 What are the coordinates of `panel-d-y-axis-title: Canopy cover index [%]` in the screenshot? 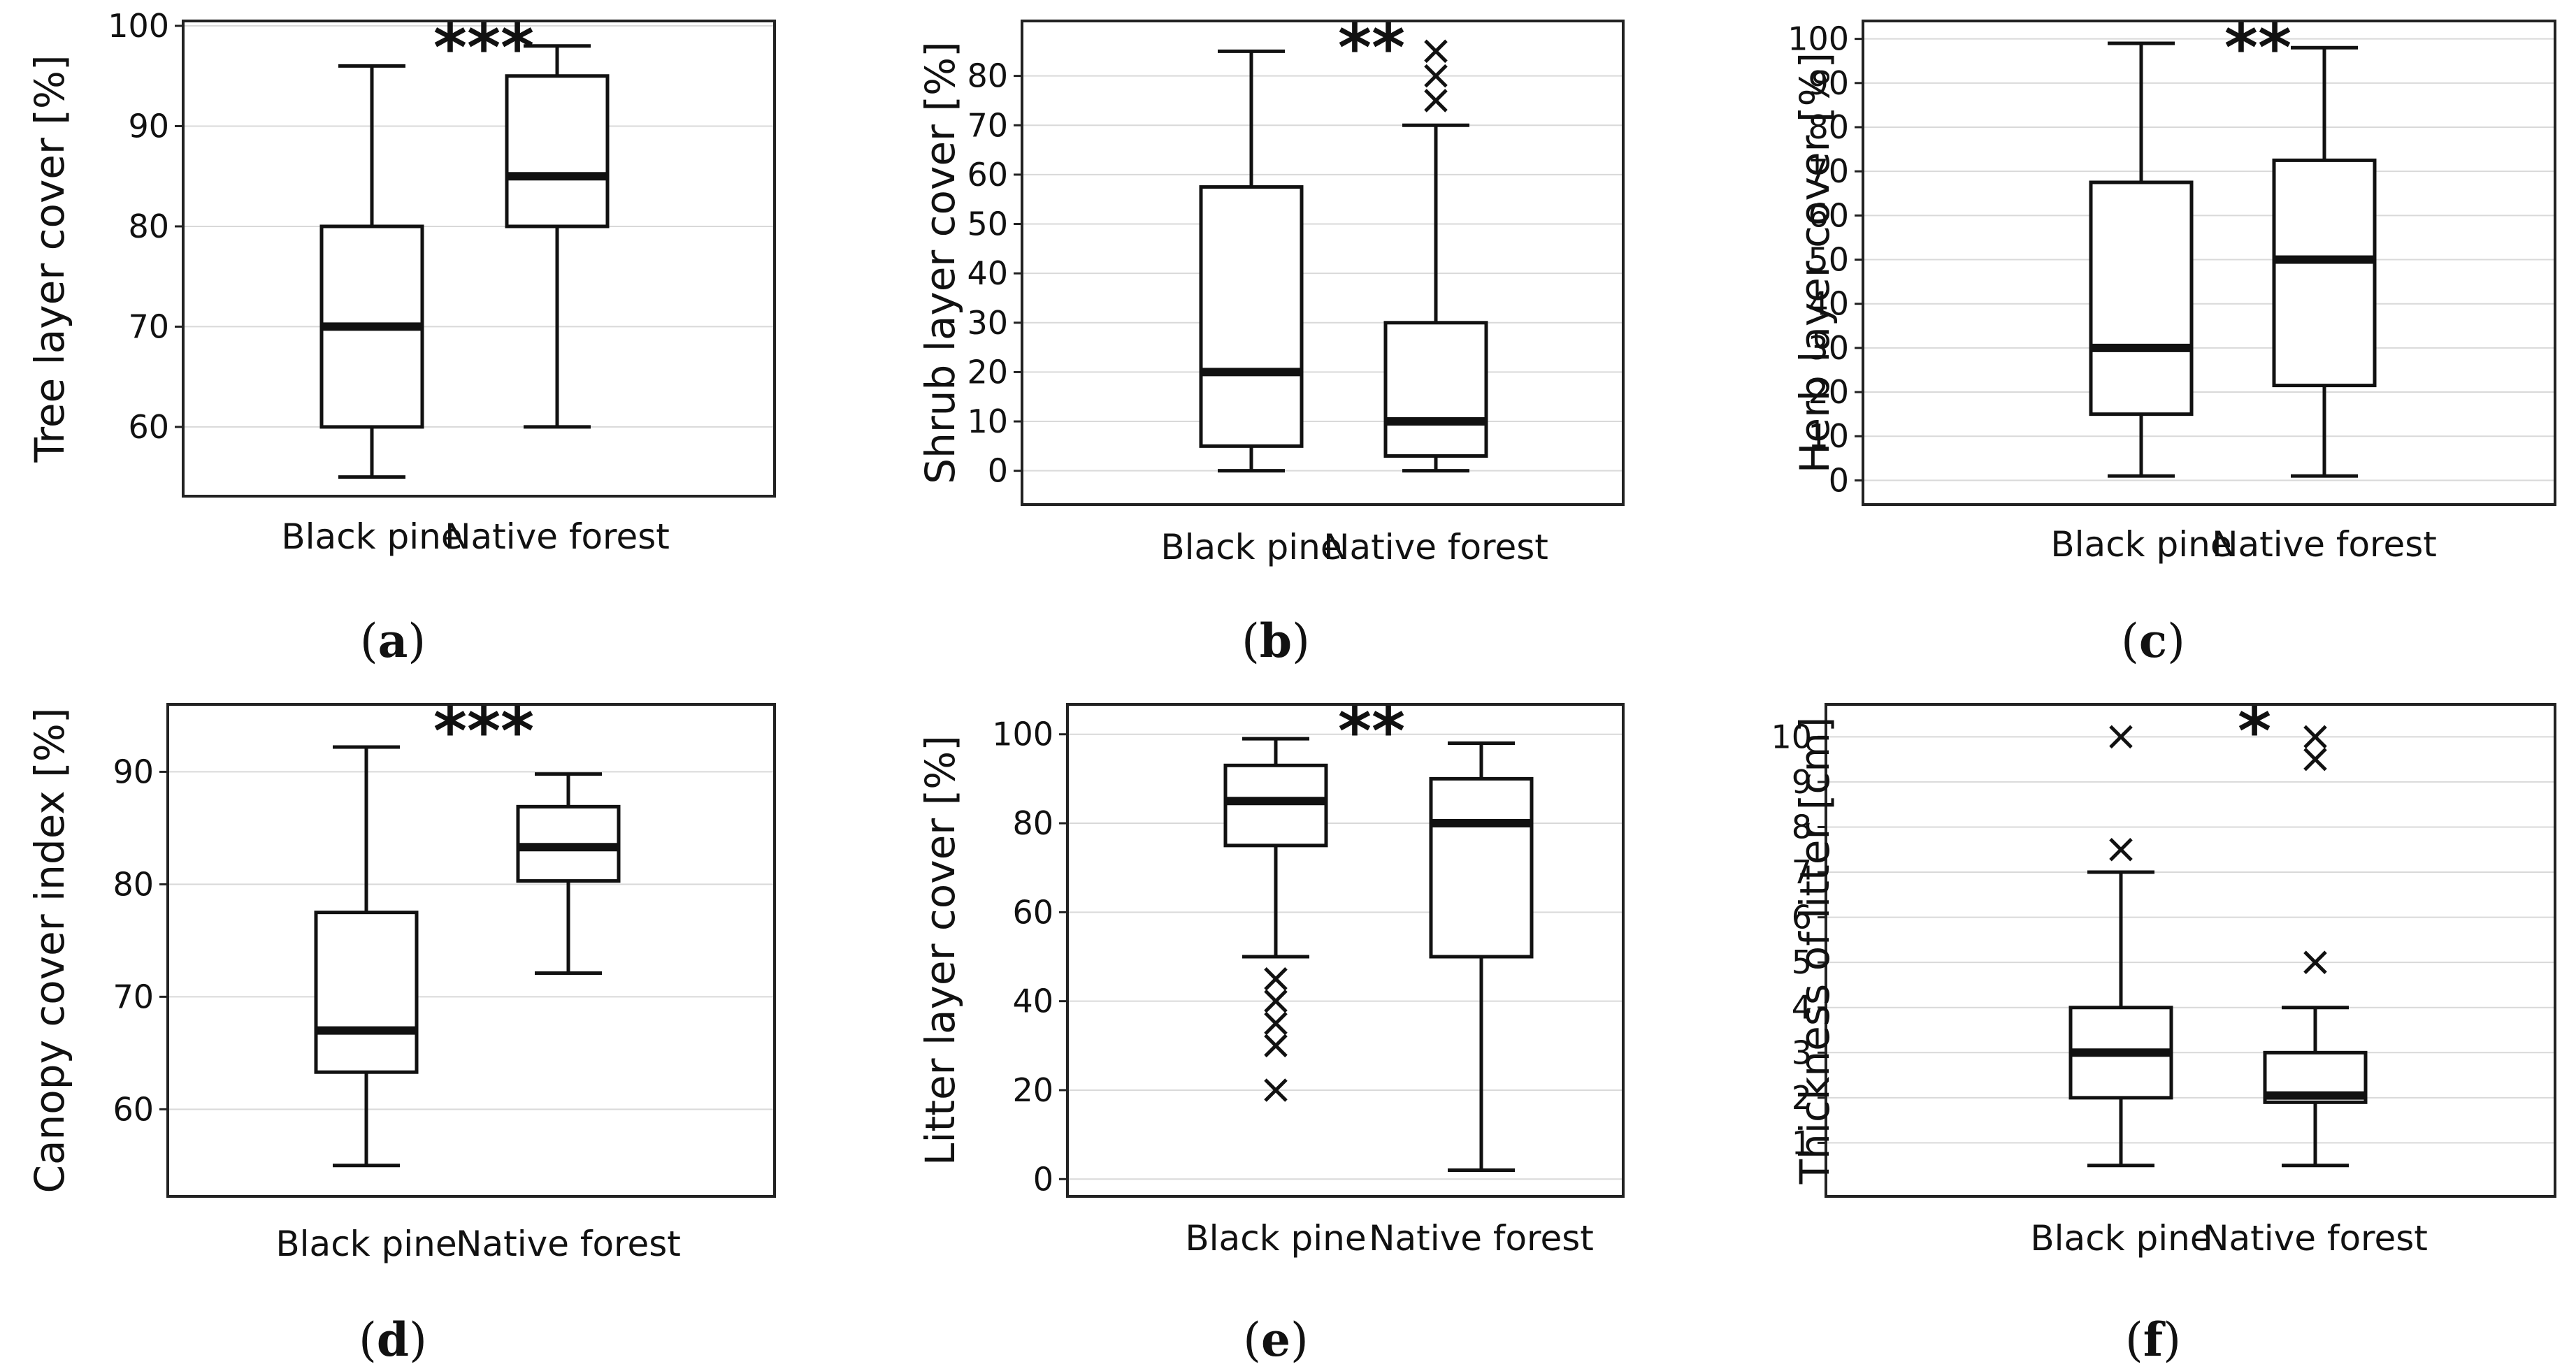 It's located at (49, 950).